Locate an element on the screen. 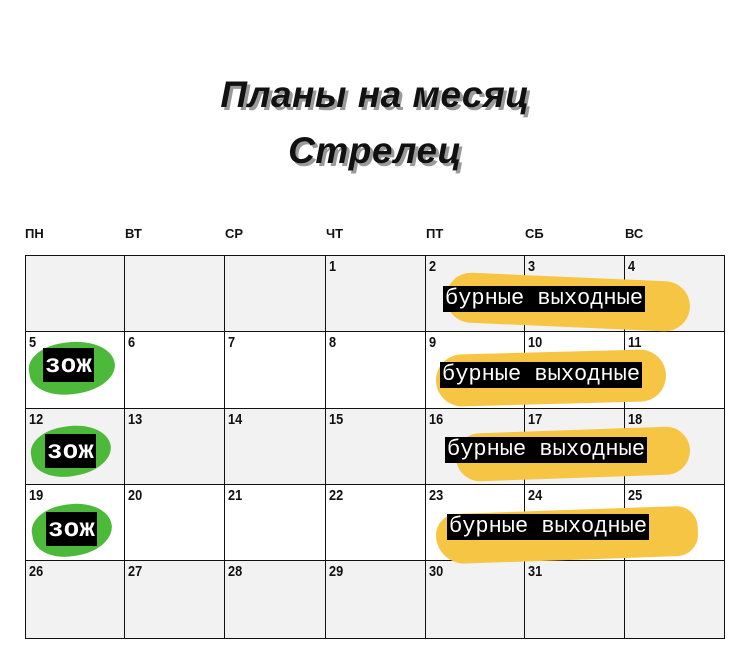  day-cell: 14 is located at coordinates (275, 447).